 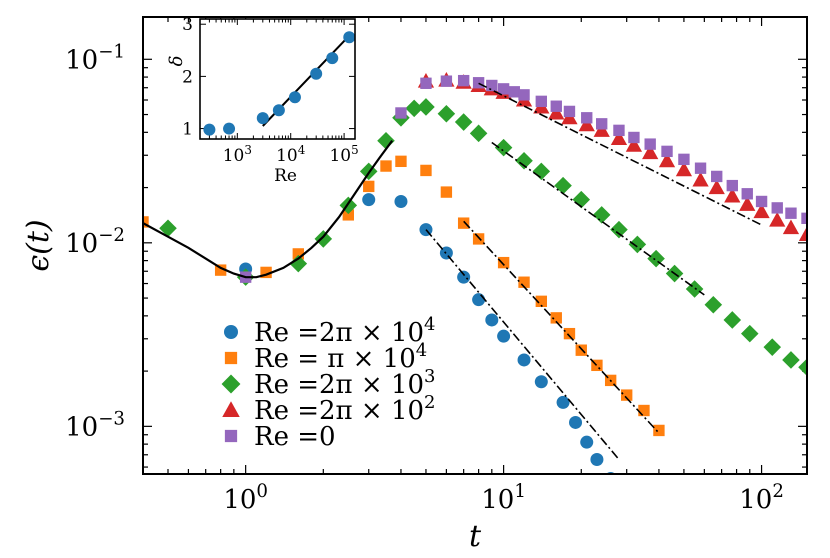 I want to click on legend-item: Re = π × 104, so click(x=325, y=357).